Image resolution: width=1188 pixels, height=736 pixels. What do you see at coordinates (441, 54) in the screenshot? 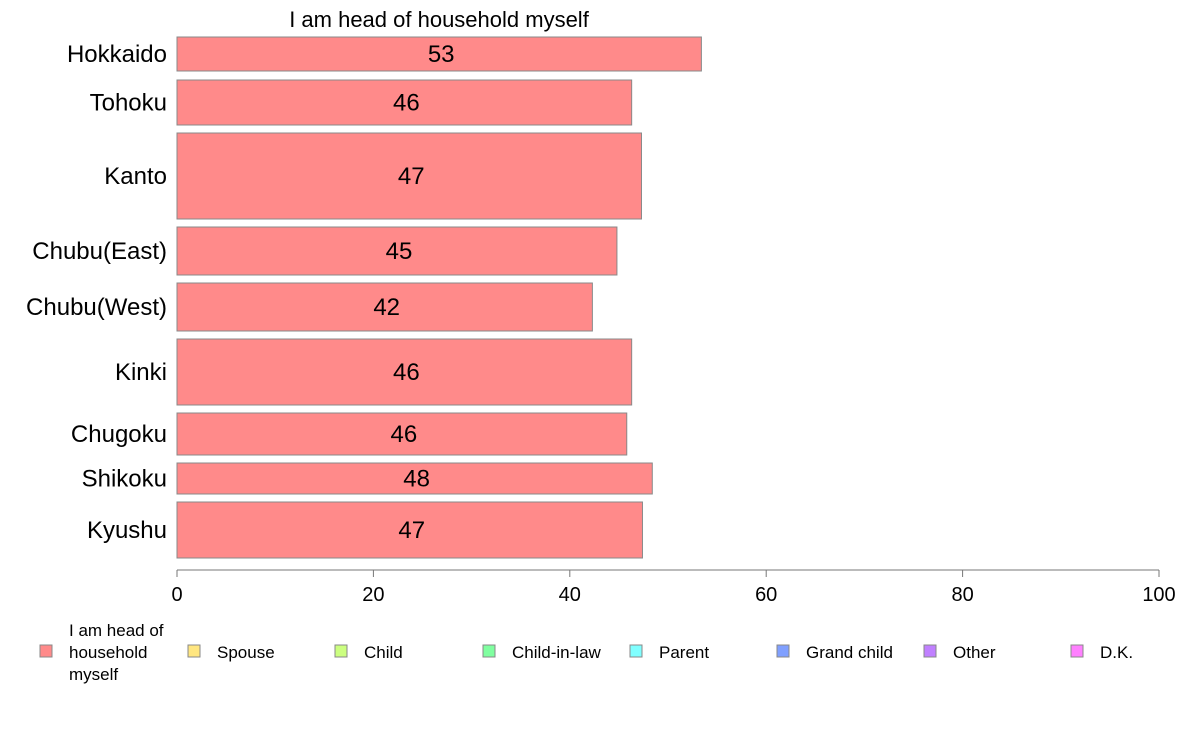
I see `bar-value-label: 53` at bounding box center [441, 54].